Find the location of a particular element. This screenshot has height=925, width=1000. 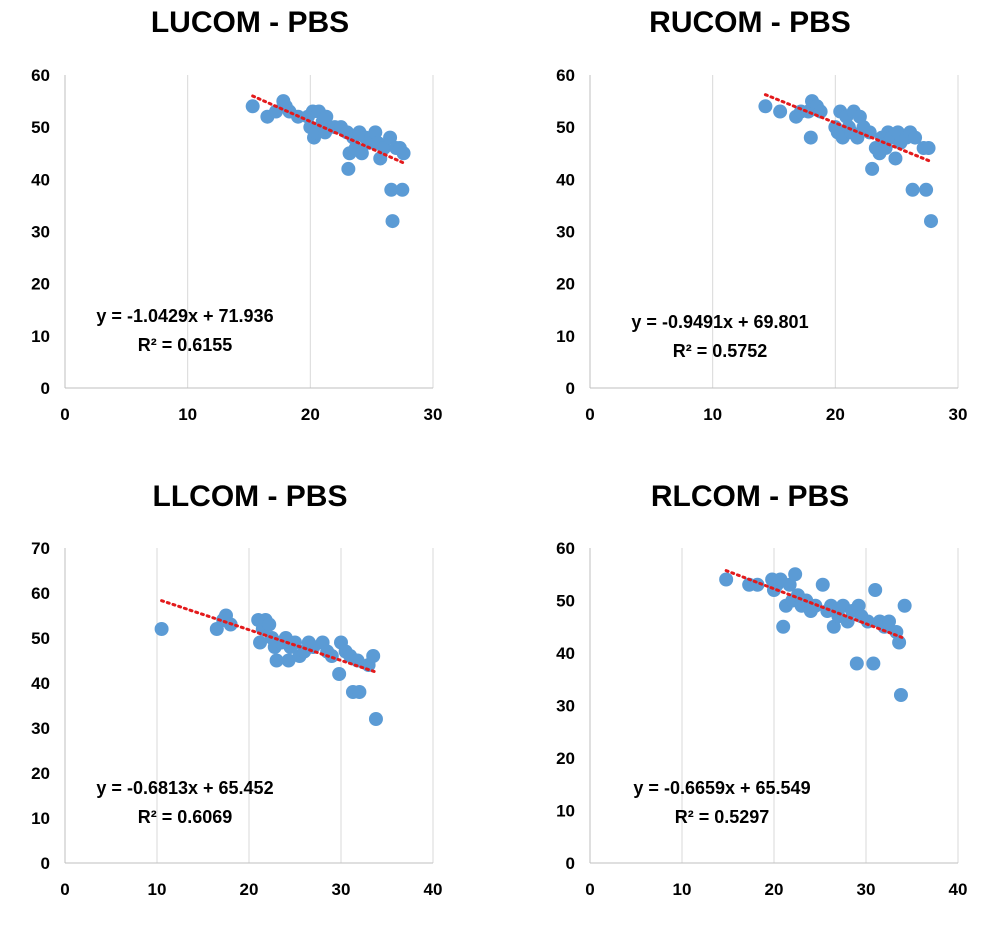

r-squared-label: R² = 0.5297 is located at coordinates (722, 817).